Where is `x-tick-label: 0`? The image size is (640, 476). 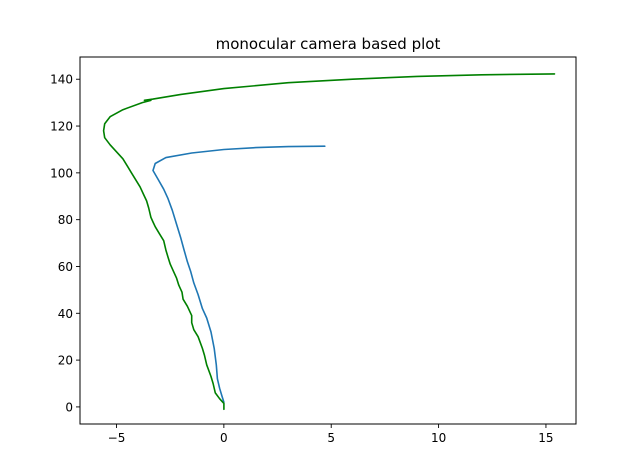 x-tick-label: 0 is located at coordinates (224, 438).